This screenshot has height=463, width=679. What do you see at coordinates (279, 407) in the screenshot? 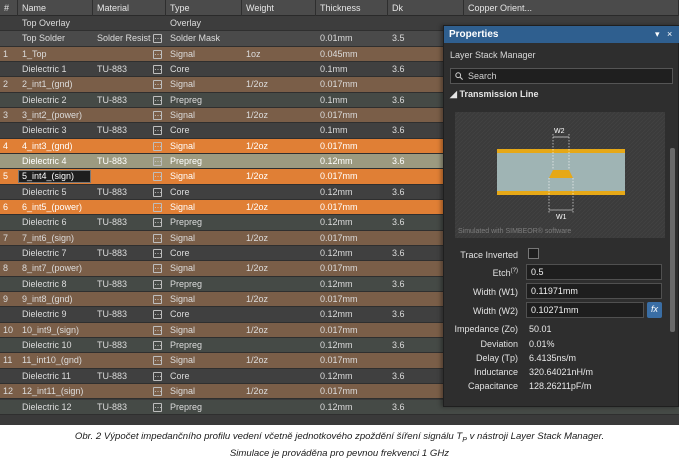
I see `layer-weight` at bounding box center [279, 407].